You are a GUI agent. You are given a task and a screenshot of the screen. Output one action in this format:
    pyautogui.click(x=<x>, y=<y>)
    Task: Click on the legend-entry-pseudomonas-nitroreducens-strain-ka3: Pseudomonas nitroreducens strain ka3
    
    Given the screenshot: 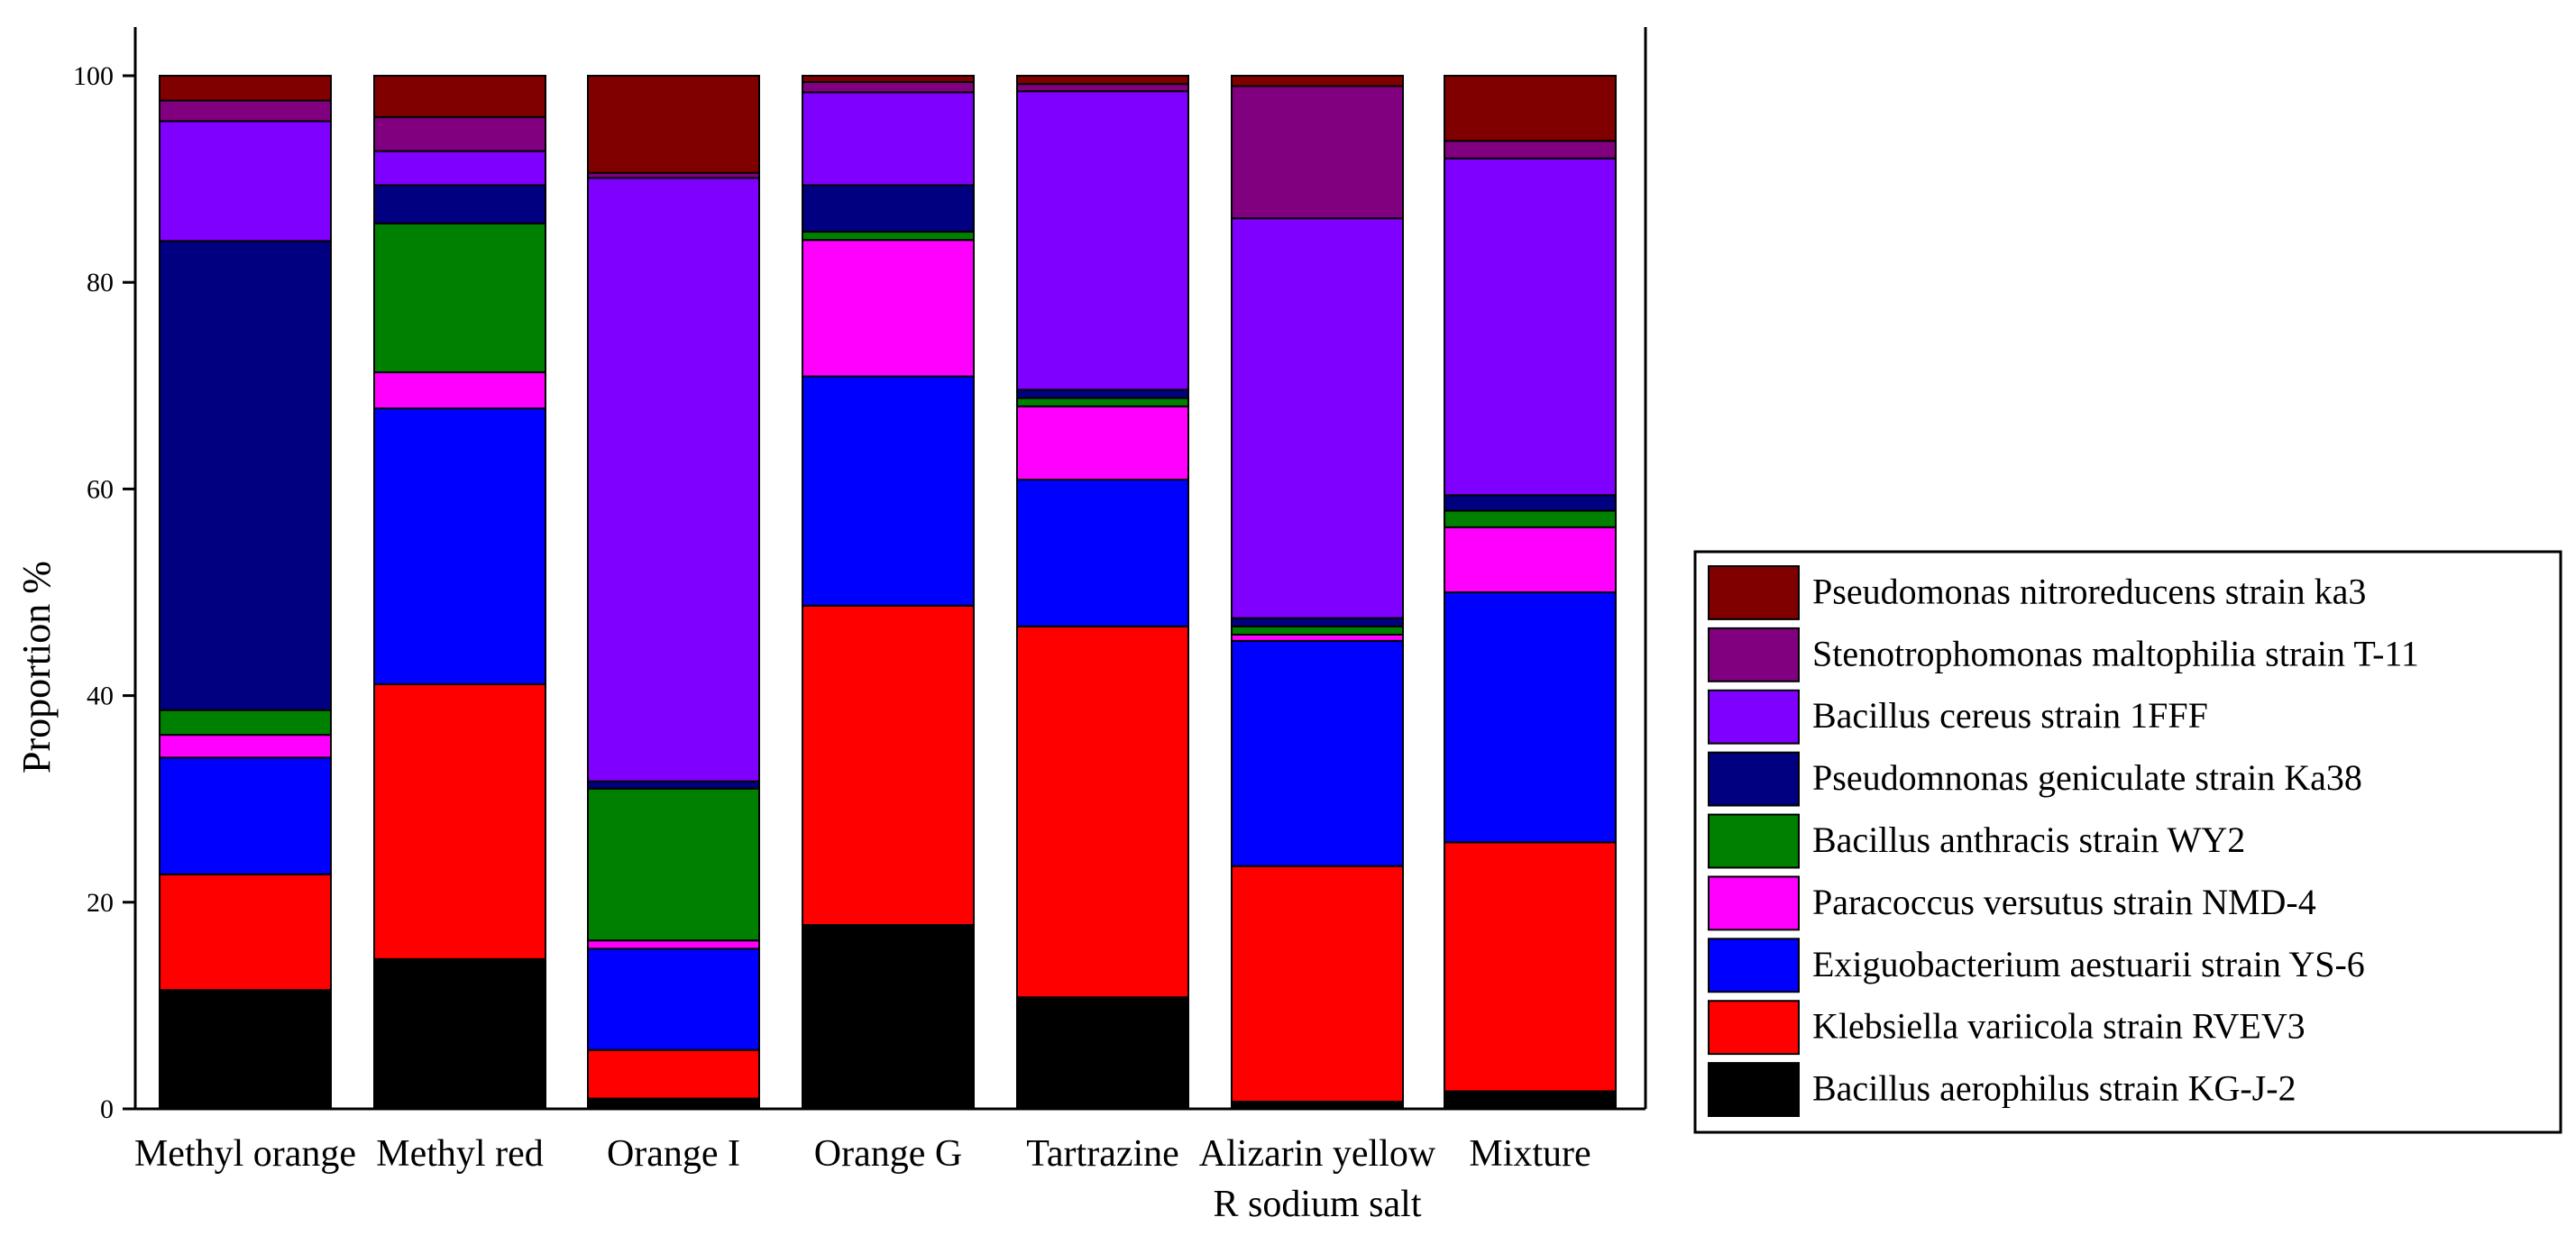 What is the action you would take?
    pyautogui.click(x=2037, y=592)
    